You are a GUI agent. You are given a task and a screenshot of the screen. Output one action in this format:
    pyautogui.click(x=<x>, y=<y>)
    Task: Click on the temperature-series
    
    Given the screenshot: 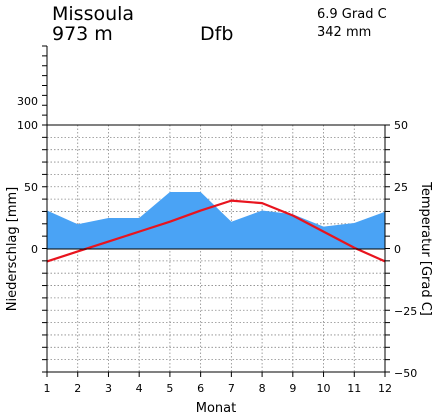 What is the action you would take?
    pyautogui.click(x=216, y=231)
    